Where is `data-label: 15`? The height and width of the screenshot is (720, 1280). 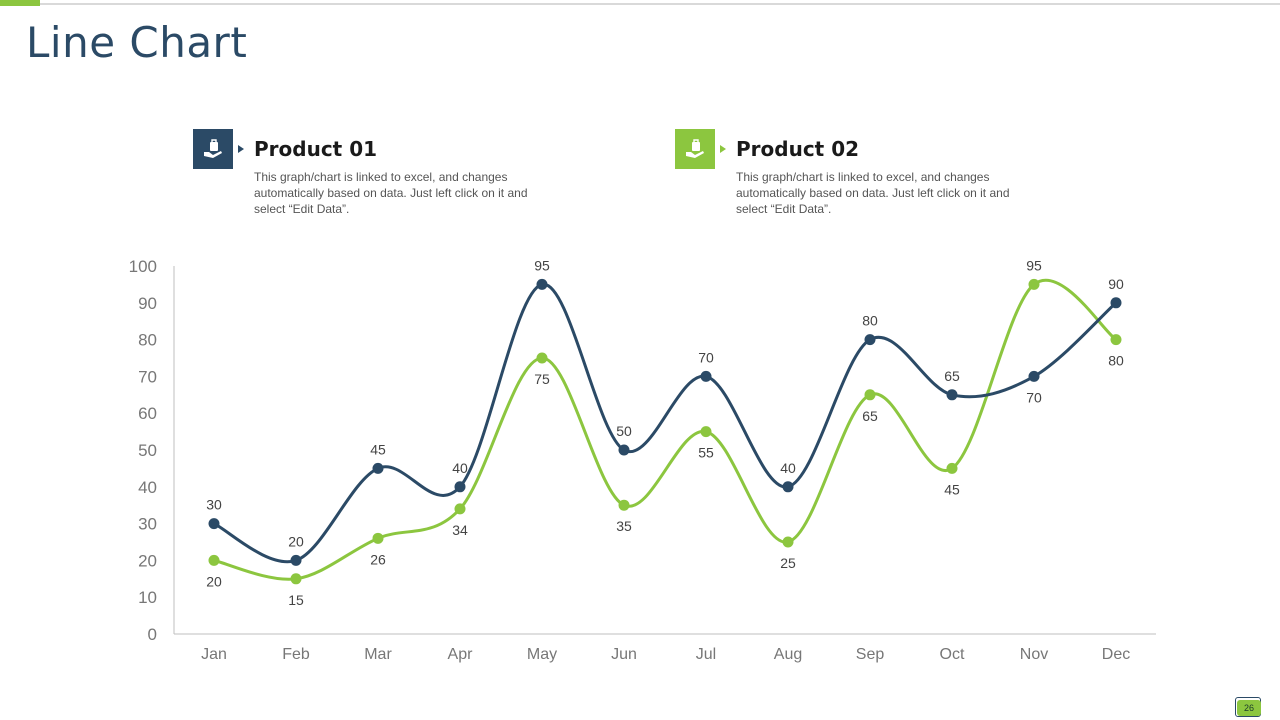 data-label: 15 is located at coordinates (296, 600).